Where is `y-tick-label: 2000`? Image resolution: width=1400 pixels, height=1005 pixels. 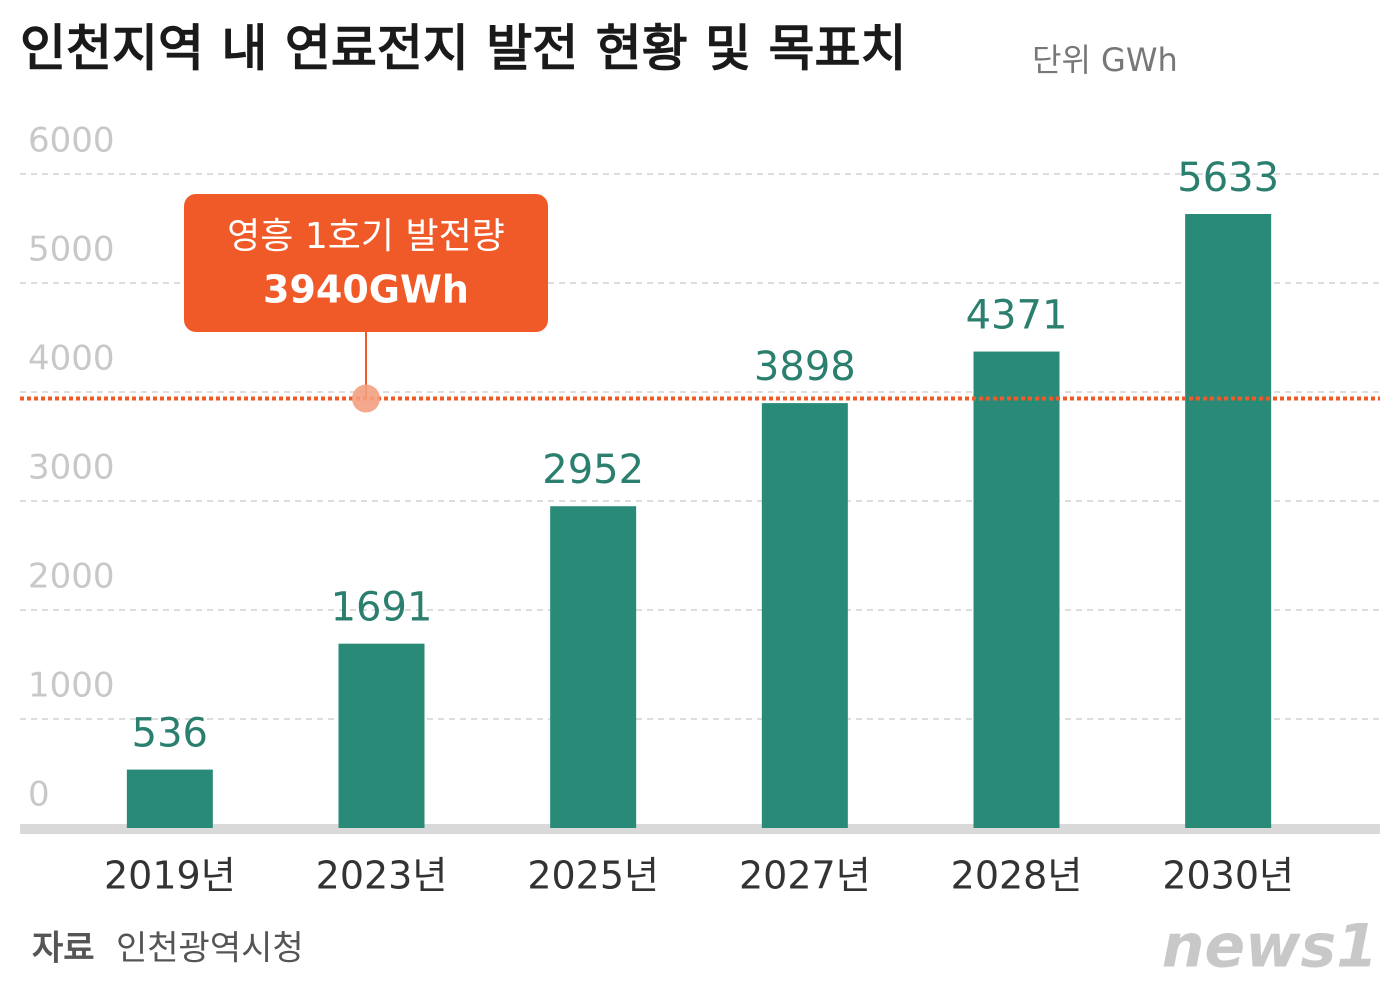
y-tick-label: 2000 is located at coordinates (71, 577).